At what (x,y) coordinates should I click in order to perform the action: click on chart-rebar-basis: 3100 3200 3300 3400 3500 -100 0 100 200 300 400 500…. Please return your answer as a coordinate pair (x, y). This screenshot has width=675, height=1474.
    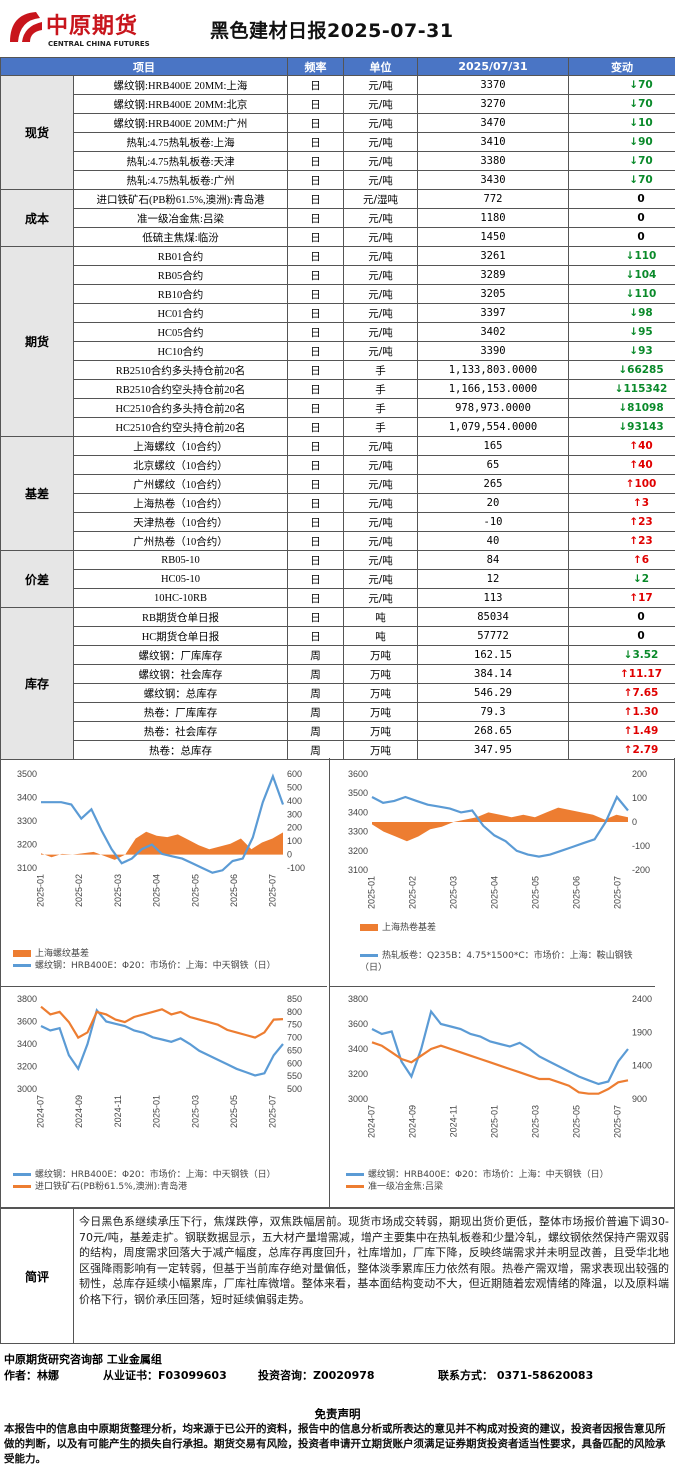
    Looking at the image, I should click on (164, 872).